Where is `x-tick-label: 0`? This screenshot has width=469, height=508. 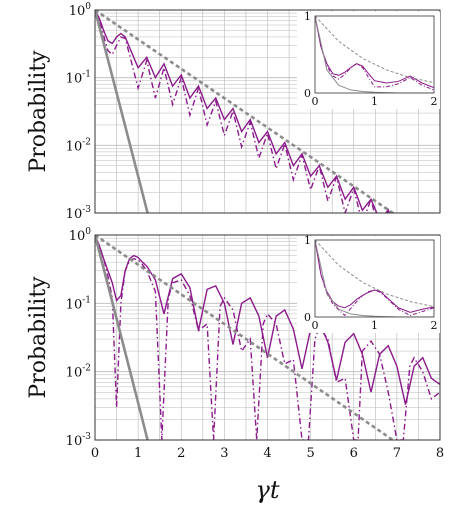 x-tick-label: 0 is located at coordinates (95, 453).